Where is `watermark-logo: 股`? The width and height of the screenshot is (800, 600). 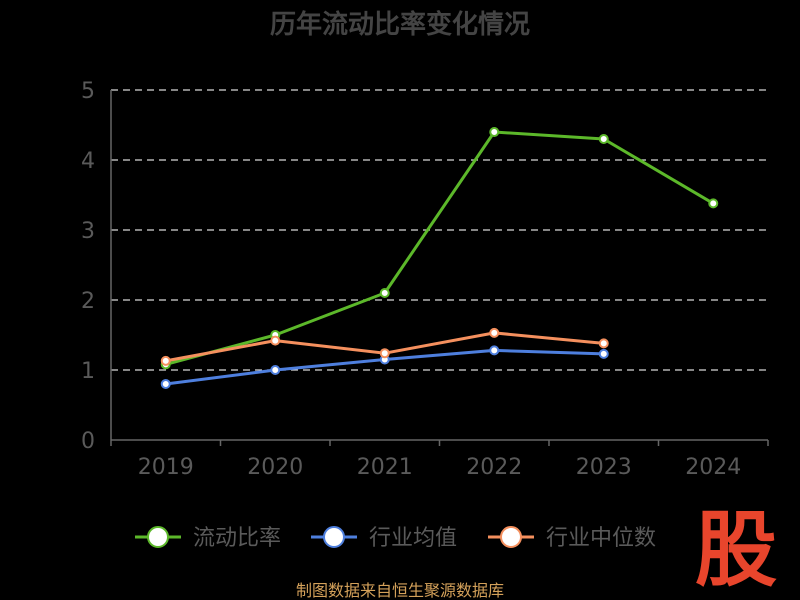 watermark-logo: 股 is located at coordinates (736, 550).